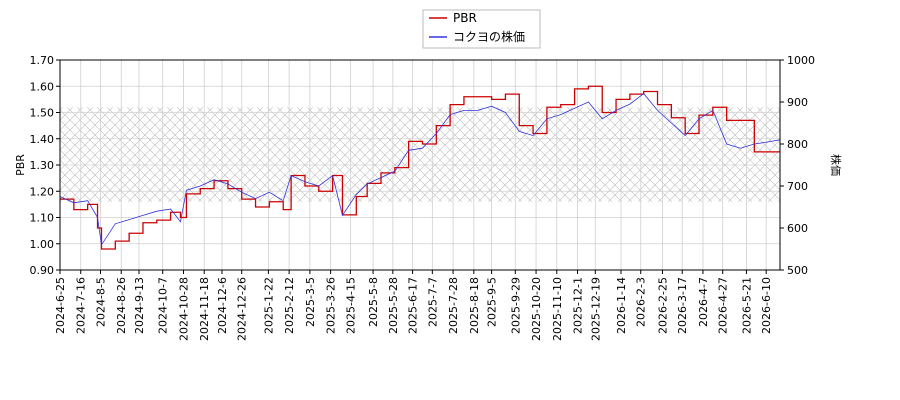  Describe the element at coordinates (42, 244) in the screenshot. I see `y-tick-label: 1.00` at that location.